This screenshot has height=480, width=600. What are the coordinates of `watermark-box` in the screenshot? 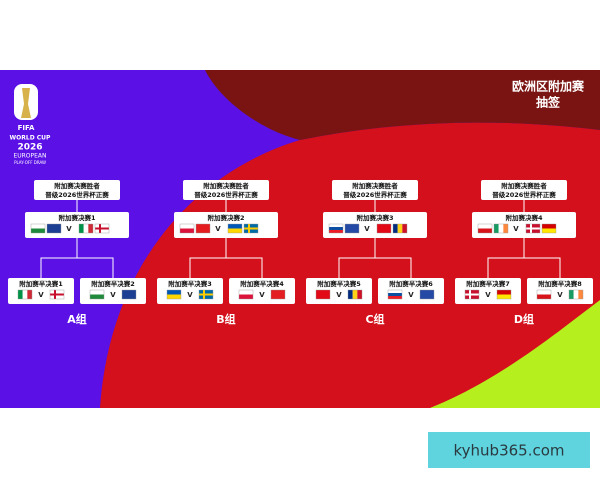 It's located at (509, 450).